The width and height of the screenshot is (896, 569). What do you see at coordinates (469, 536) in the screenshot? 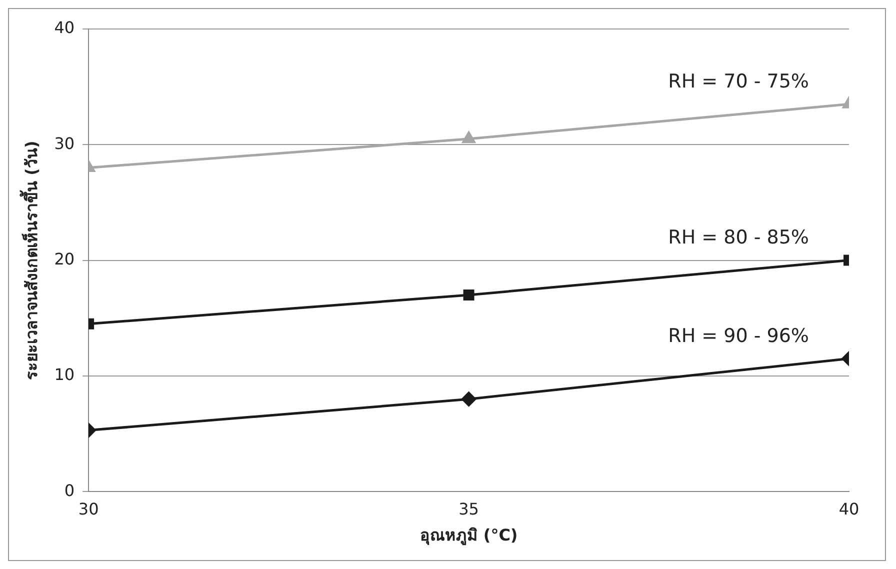
I see `x-axis-title: อุณหภูมิ (°C)` at bounding box center [469, 536].